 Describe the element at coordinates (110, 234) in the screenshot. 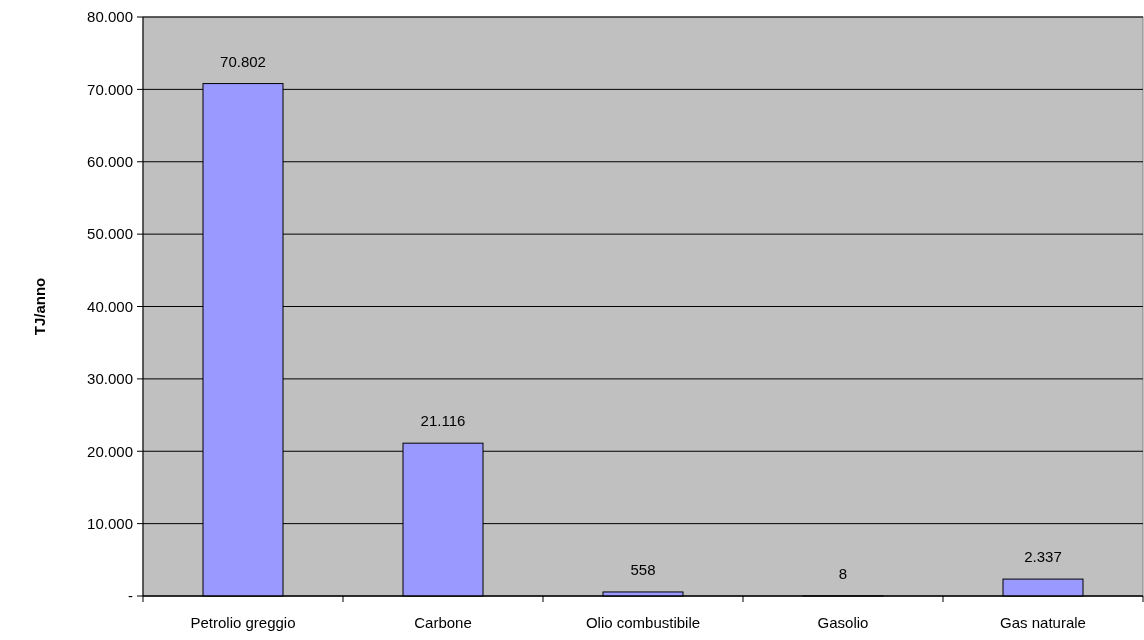

I see `y-tick-label: 50.000` at that location.